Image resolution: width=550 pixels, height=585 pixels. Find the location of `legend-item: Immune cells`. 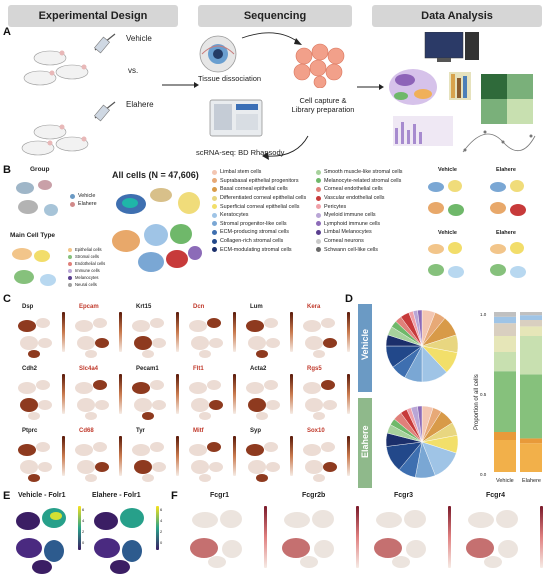

legend-item: Immune cells is located at coordinates (86, 270).